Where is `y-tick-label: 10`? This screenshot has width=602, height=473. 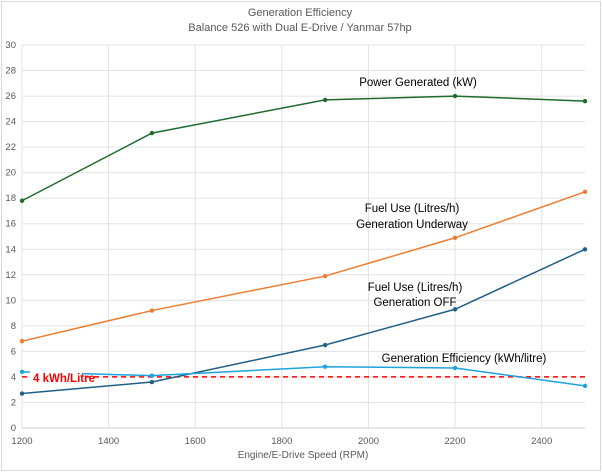 y-tick-label: 10 is located at coordinates (10, 300).